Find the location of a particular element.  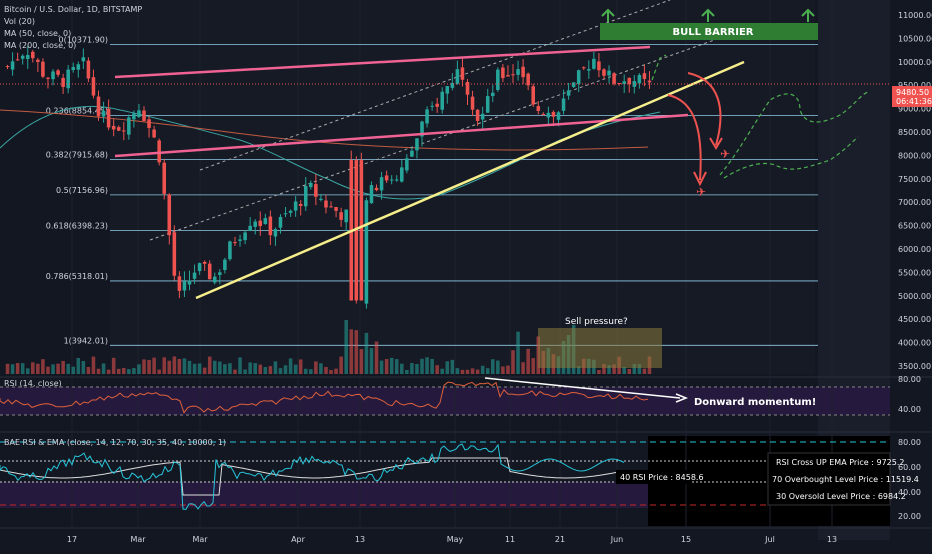

bull-barrier-arrows is located at coordinates (708, 15).